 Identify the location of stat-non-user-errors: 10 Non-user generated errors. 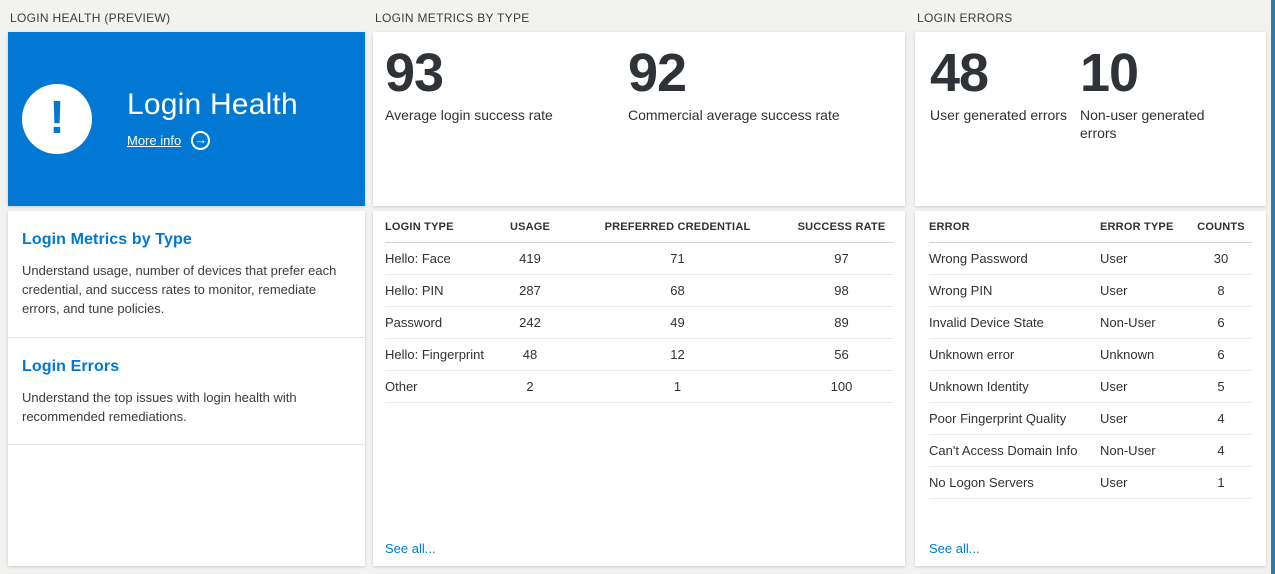
(1152, 92).